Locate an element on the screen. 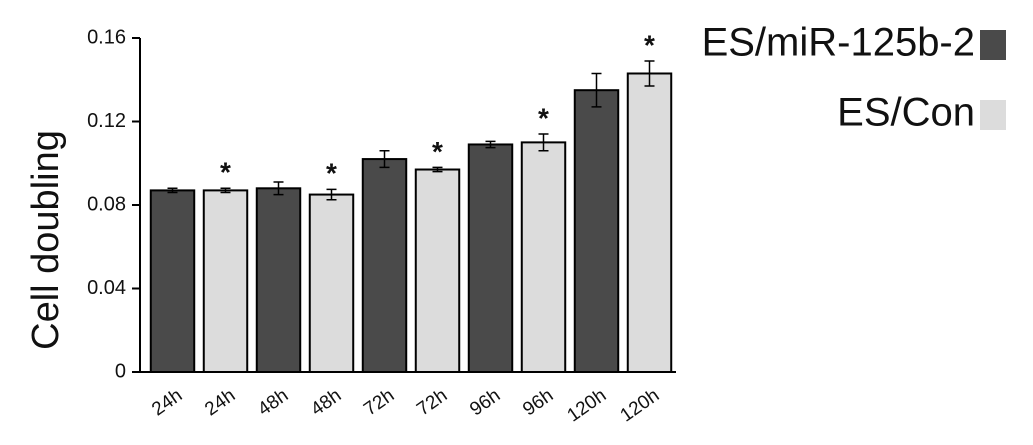  y-tick-label: 0.12 is located at coordinates (106, 121).